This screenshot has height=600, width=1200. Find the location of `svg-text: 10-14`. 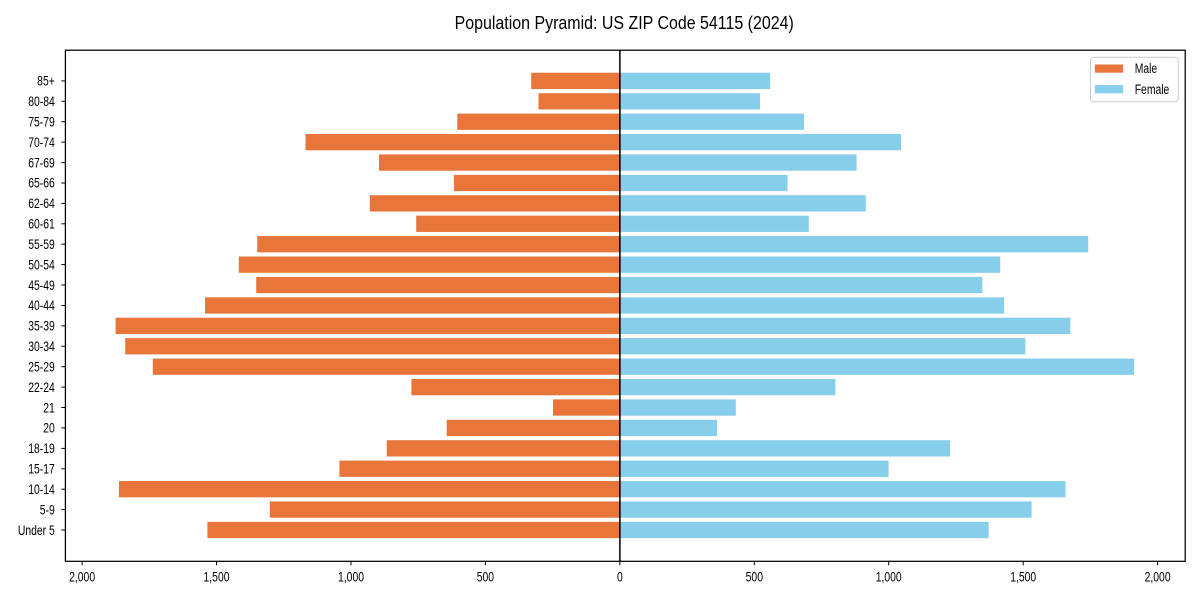

svg-text: 10-14 is located at coordinates (41, 490).